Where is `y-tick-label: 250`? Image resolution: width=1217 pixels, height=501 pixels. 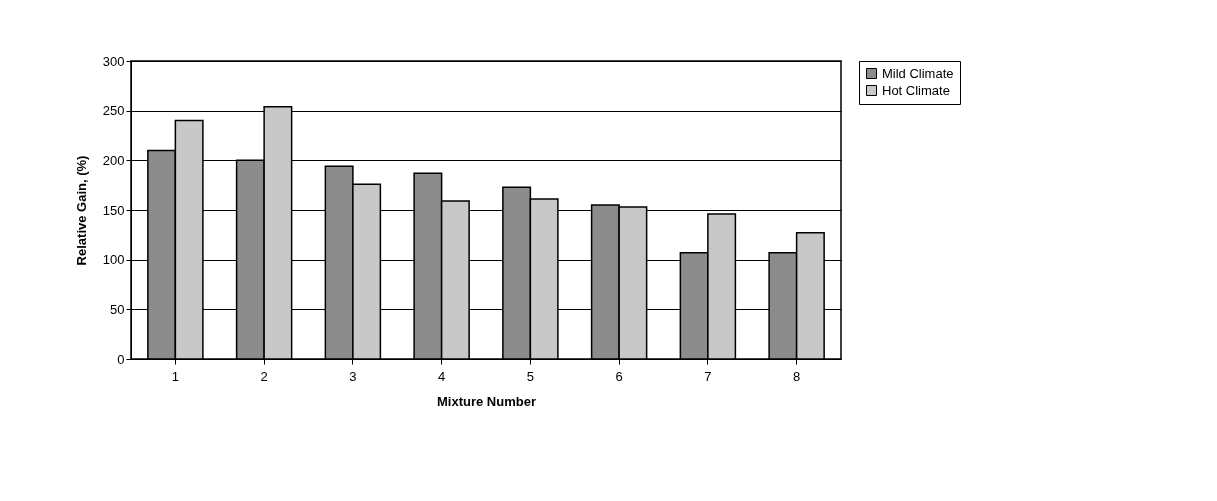
y-tick-label: 250 is located at coordinates (113, 111).